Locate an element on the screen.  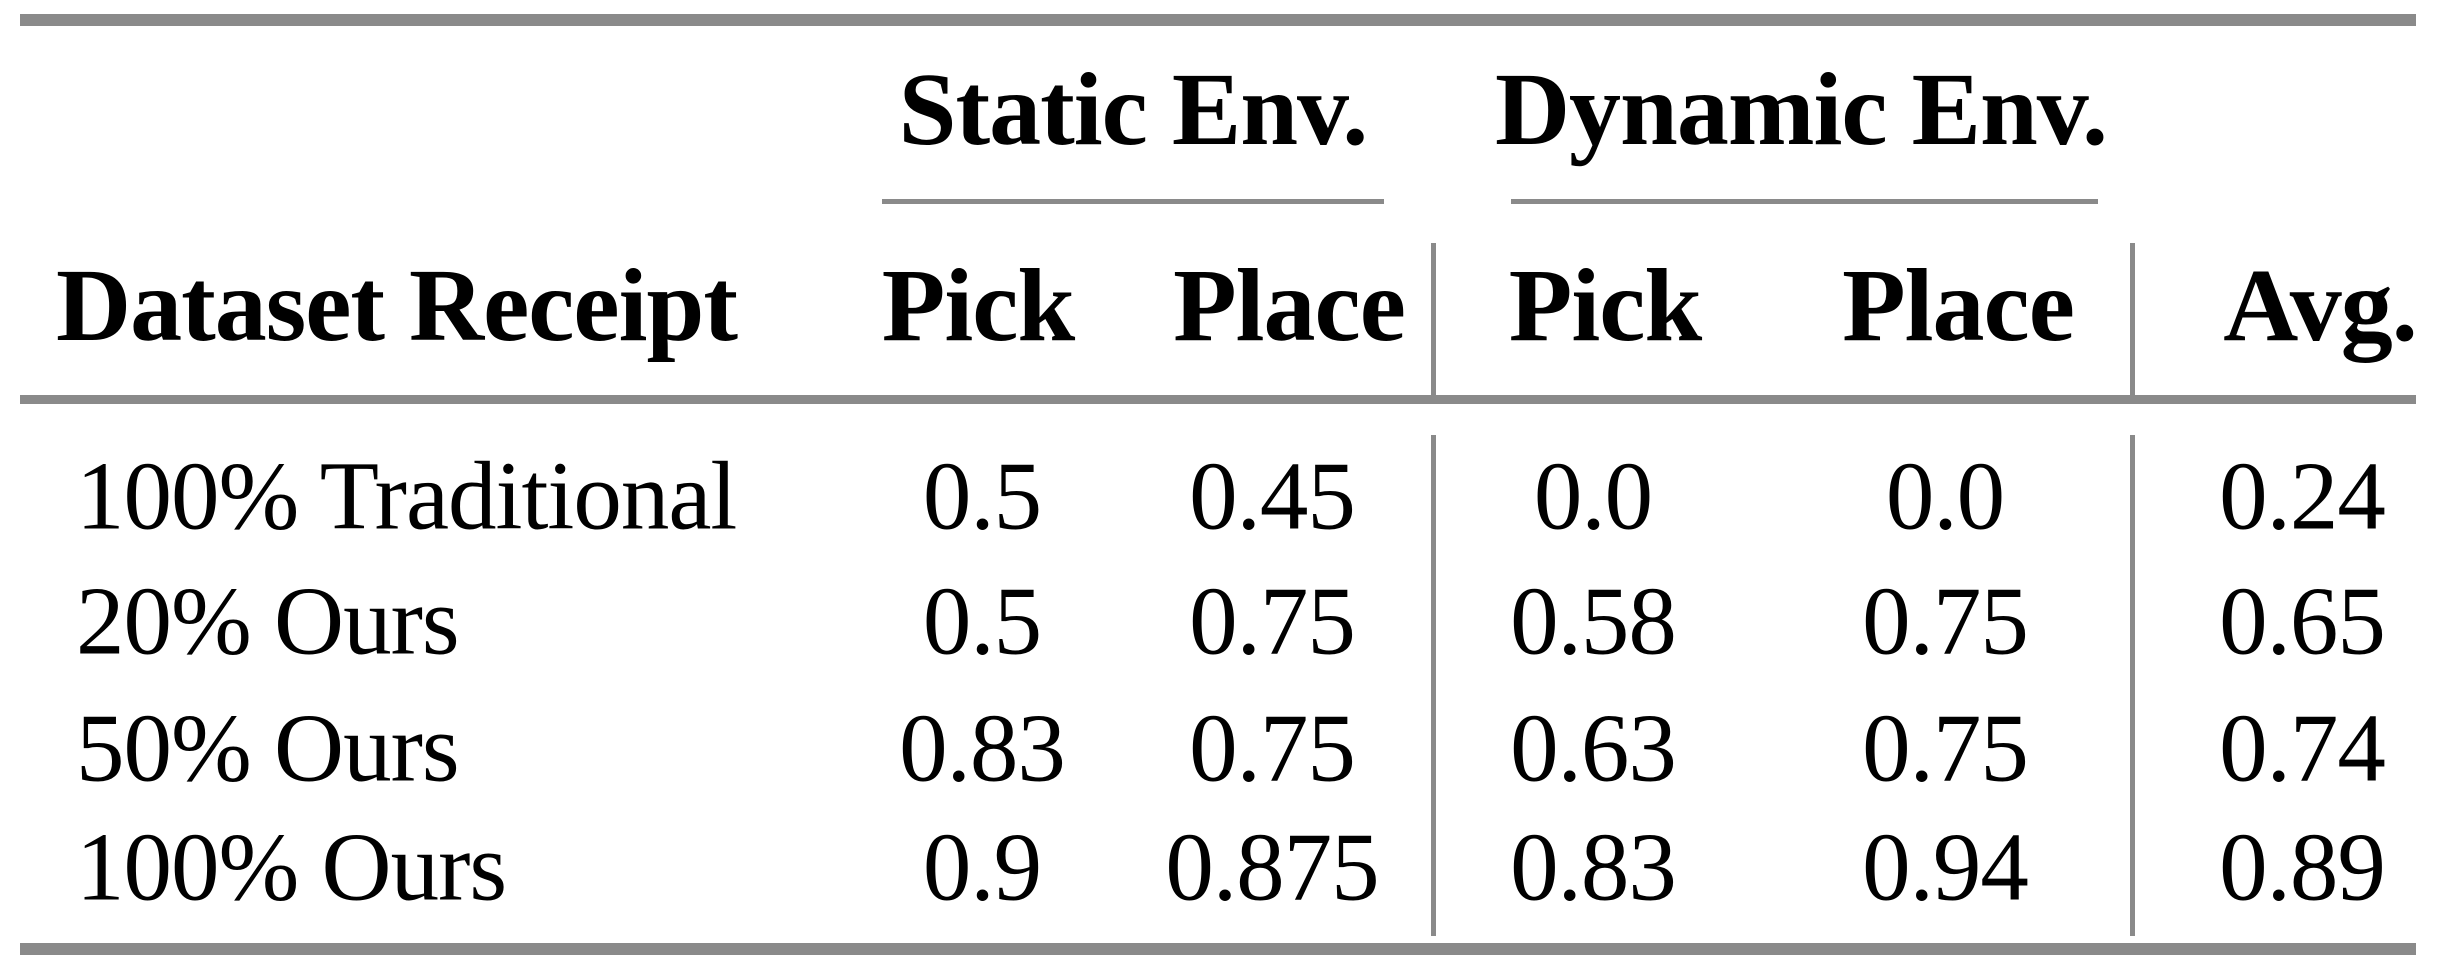
cell-dynamic-pick: 0.0 is located at coordinates (1593, 496).